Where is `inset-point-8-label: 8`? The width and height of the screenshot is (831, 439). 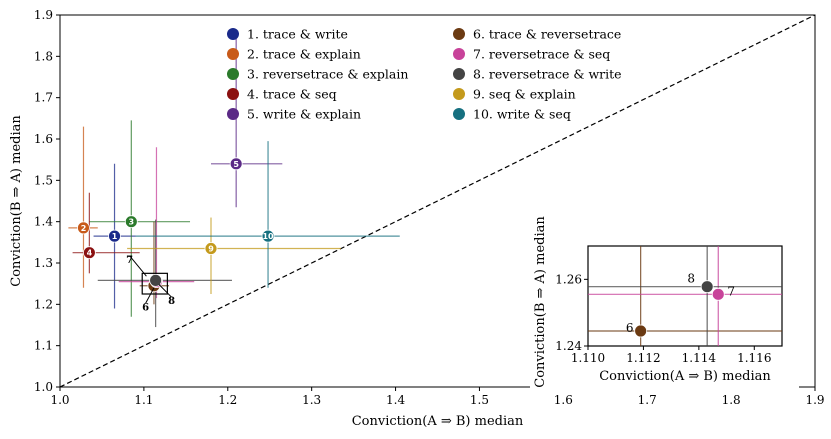 inset-point-8-label: 8 is located at coordinates (691, 279).